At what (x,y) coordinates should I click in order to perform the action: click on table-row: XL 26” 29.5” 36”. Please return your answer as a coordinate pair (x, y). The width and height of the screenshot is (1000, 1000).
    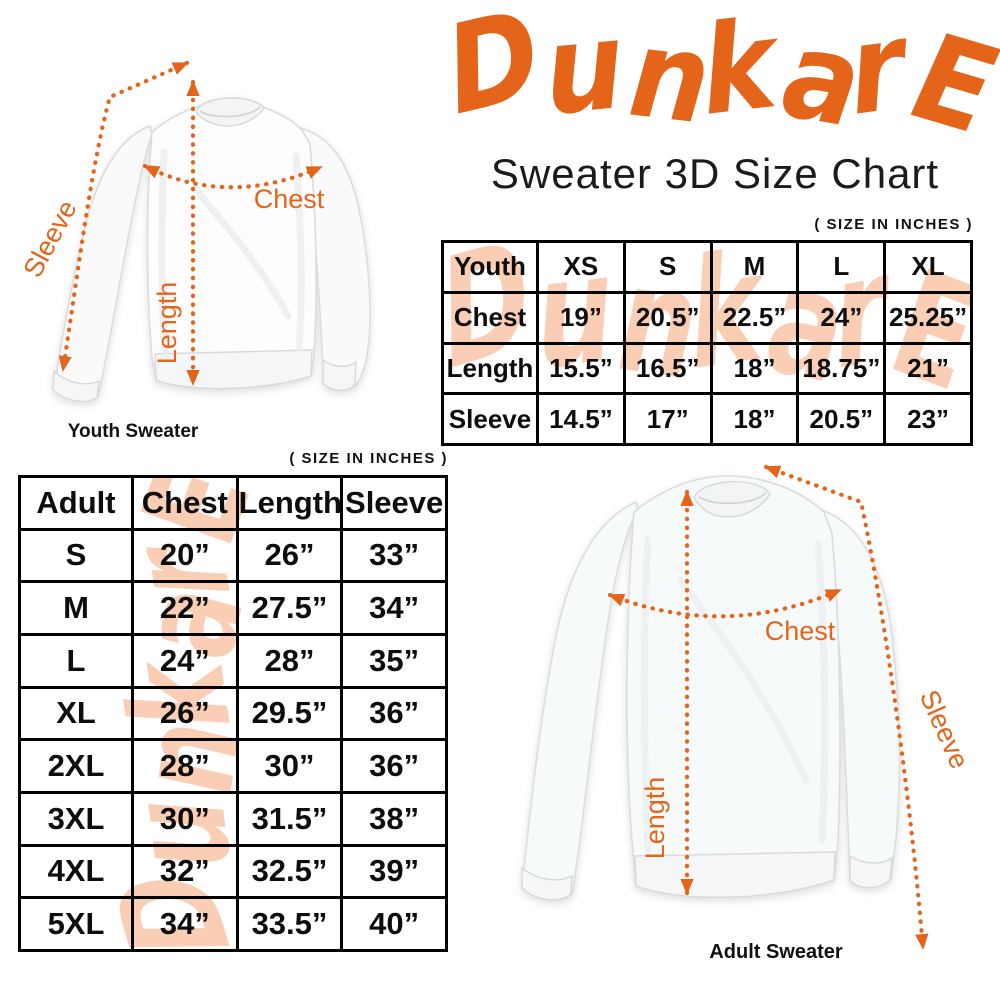
    Looking at the image, I should click on (233, 713).